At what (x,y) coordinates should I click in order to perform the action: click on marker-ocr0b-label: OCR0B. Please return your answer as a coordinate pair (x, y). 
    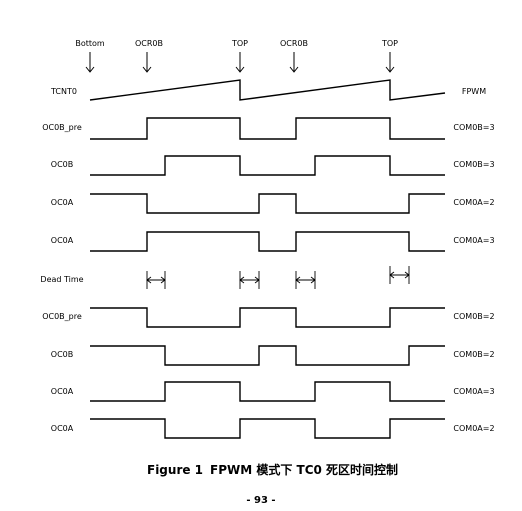
    Looking at the image, I should click on (149, 43).